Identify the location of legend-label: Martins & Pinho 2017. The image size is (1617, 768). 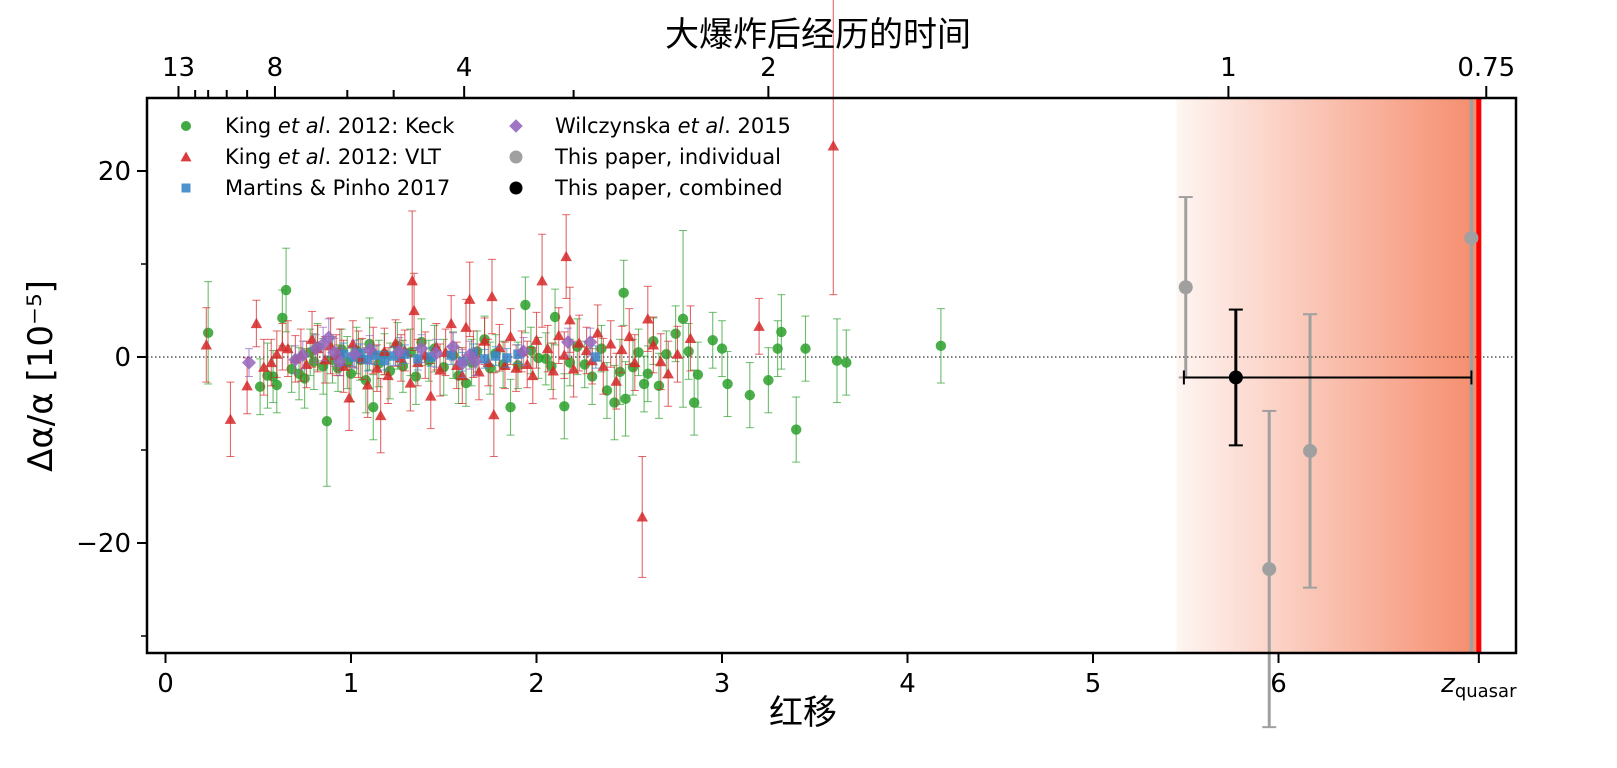
(337, 188).